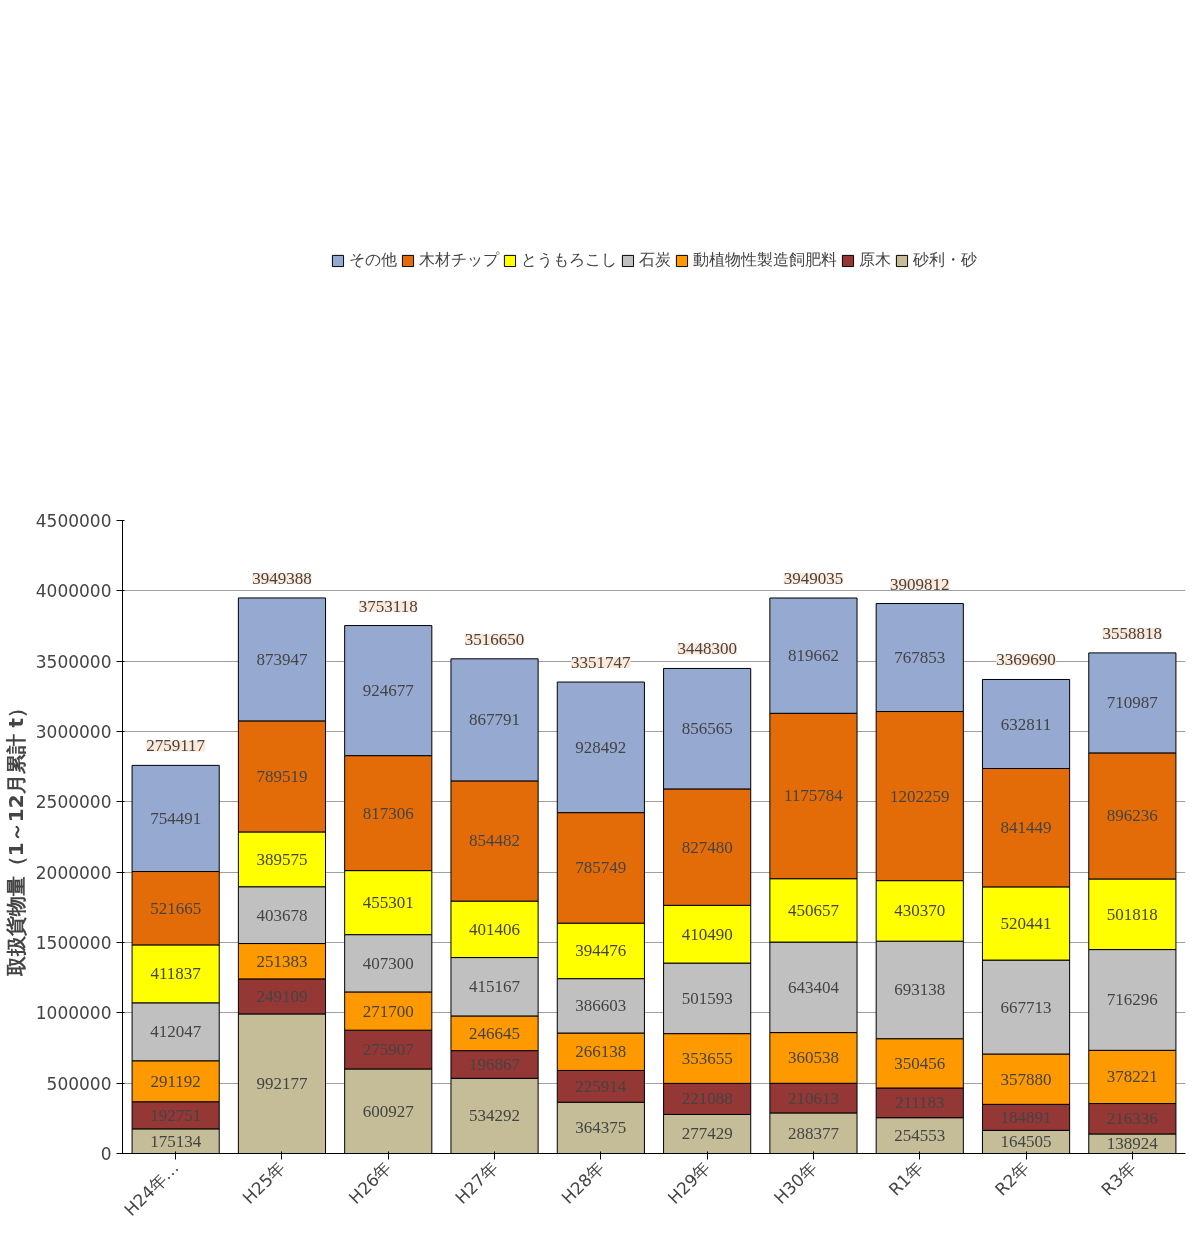  Describe the element at coordinates (495, 1116) in the screenshot. I see `data-label: 534292` at that location.